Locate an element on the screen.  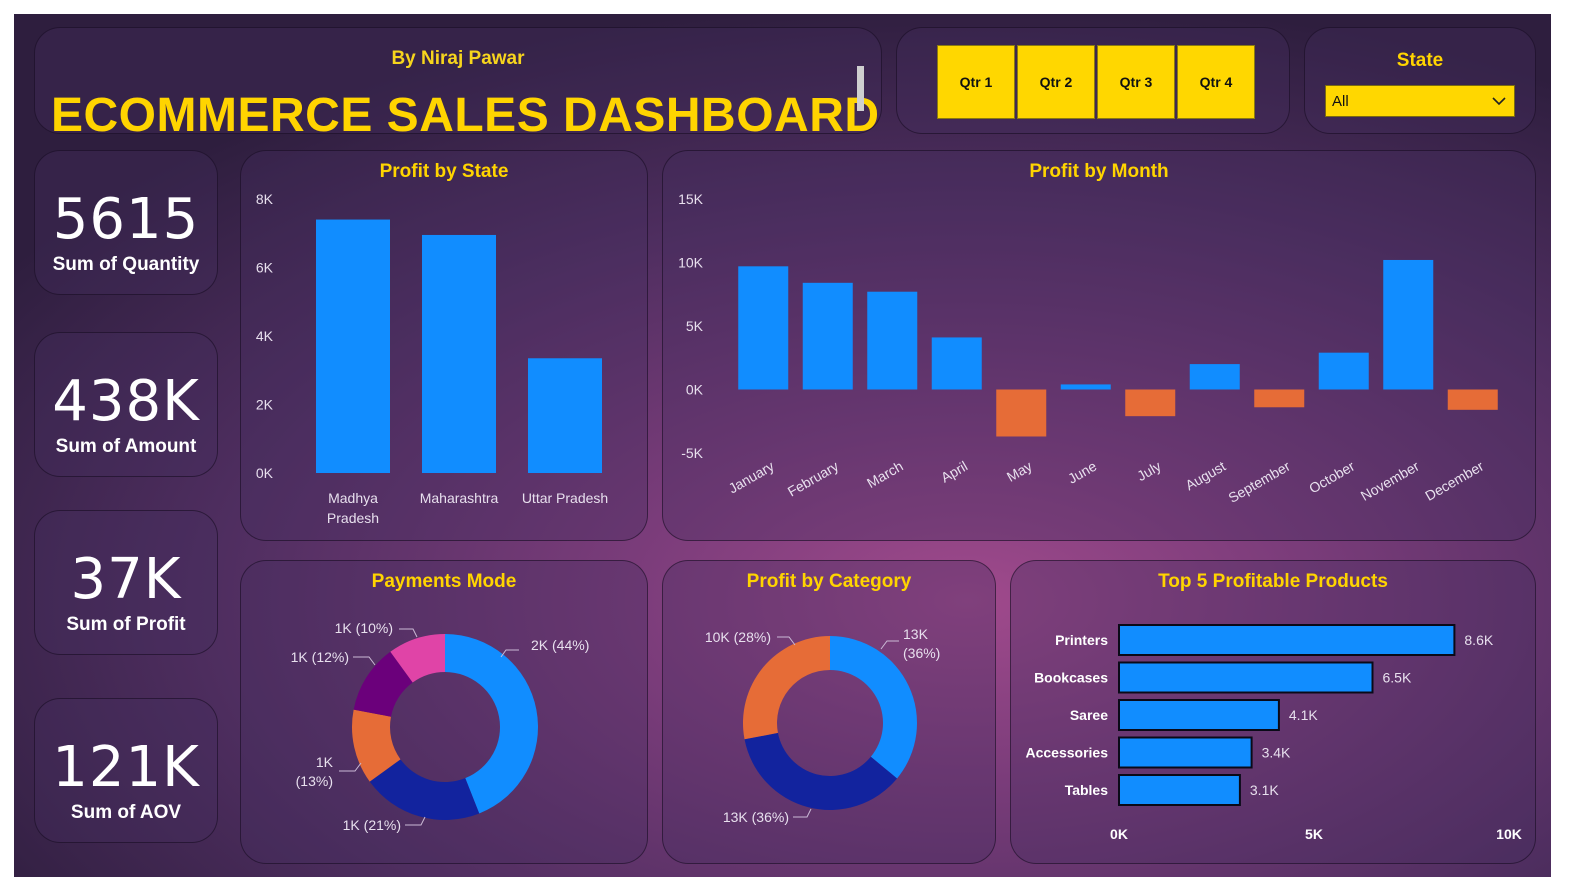
state-slicer-label: State is located at coordinates (1420, 60).